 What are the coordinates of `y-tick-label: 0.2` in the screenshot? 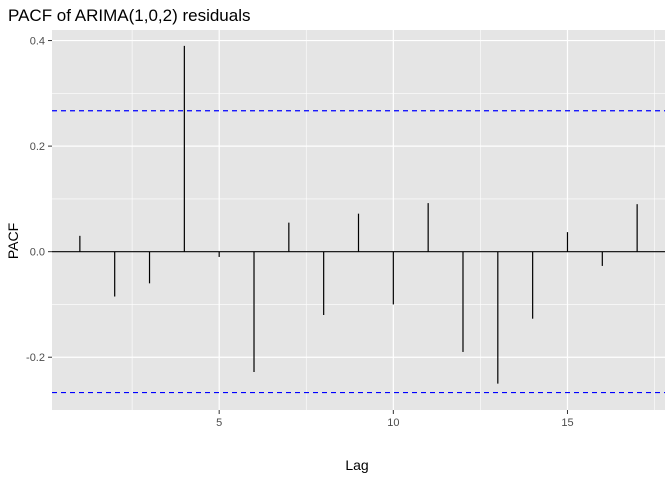 It's located at (37, 147).